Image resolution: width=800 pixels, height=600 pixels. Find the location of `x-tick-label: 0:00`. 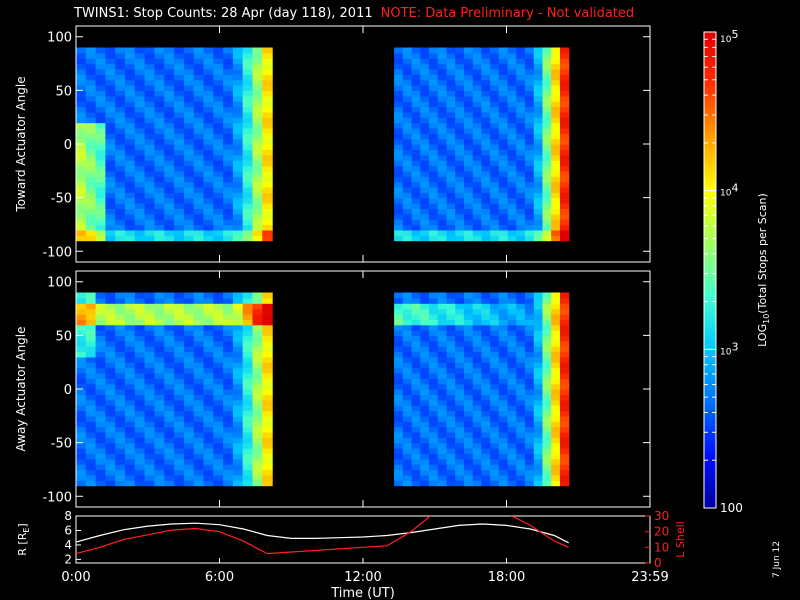

x-tick-label: 0:00 is located at coordinates (75, 577).